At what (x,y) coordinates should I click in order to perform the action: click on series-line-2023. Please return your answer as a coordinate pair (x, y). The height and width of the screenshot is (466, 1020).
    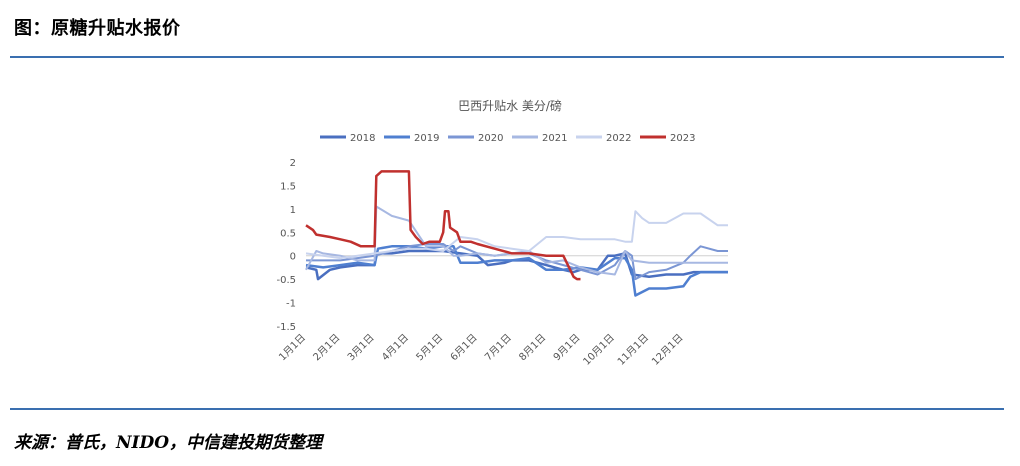
    Looking at the image, I should click on (443, 225).